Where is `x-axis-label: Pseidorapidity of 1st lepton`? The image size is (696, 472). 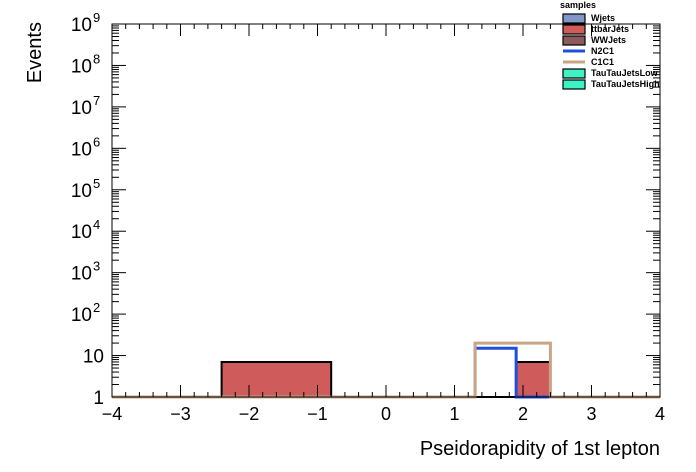 x-axis-label: Pseidorapidity of 1st lepton is located at coordinates (540, 449).